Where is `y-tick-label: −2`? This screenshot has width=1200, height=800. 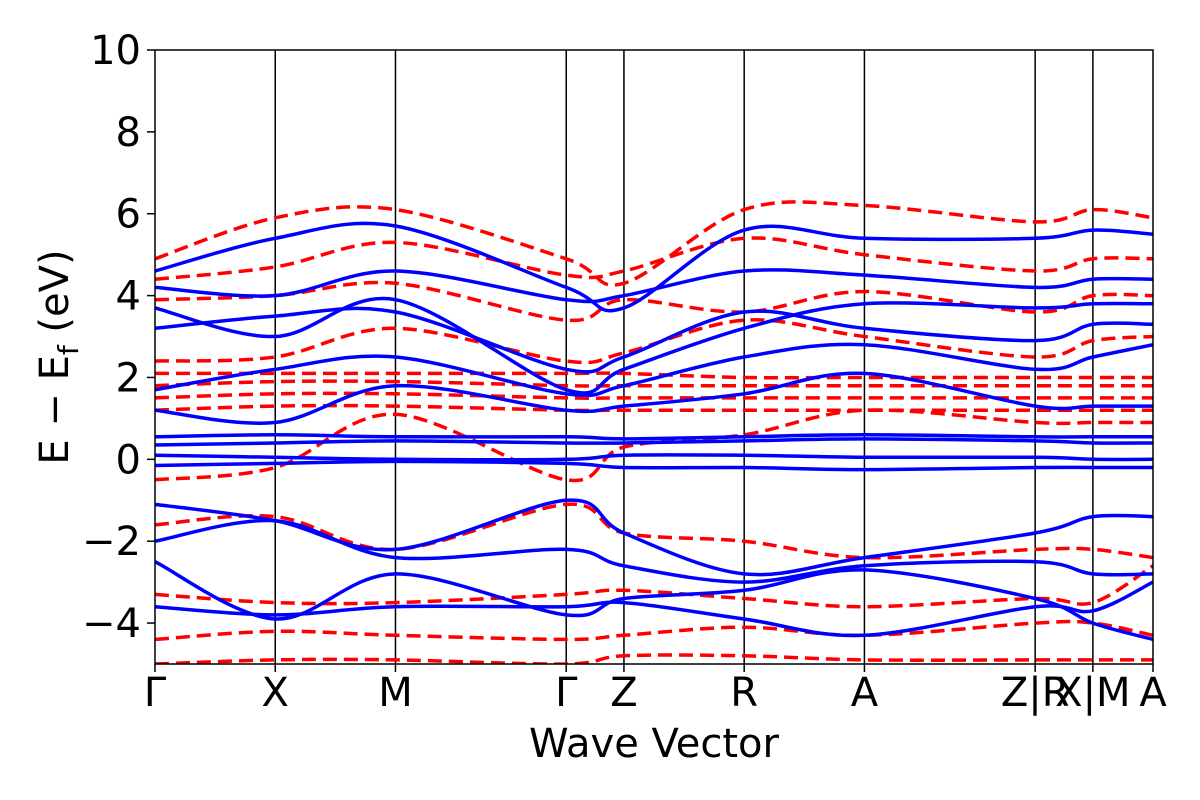
y-tick-label: −2 is located at coordinates (111, 542).